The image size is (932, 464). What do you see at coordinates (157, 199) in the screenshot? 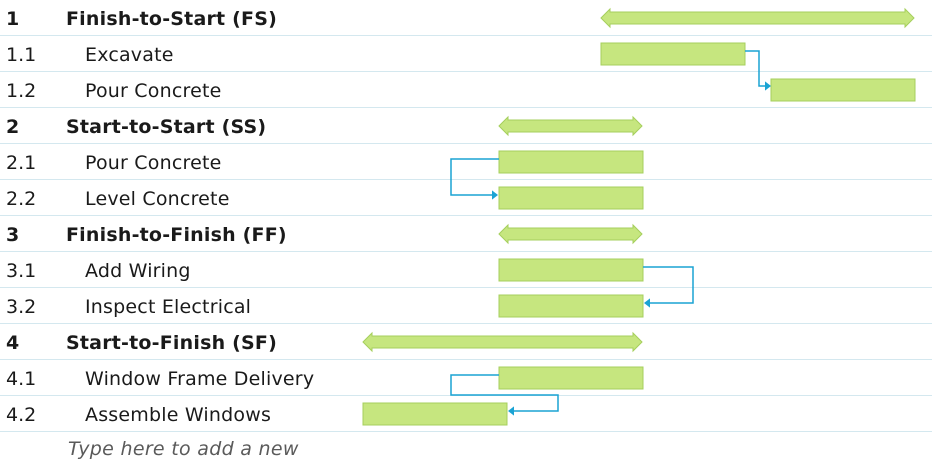
I see `task-name: Level Concrete` at bounding box center [157, 199].